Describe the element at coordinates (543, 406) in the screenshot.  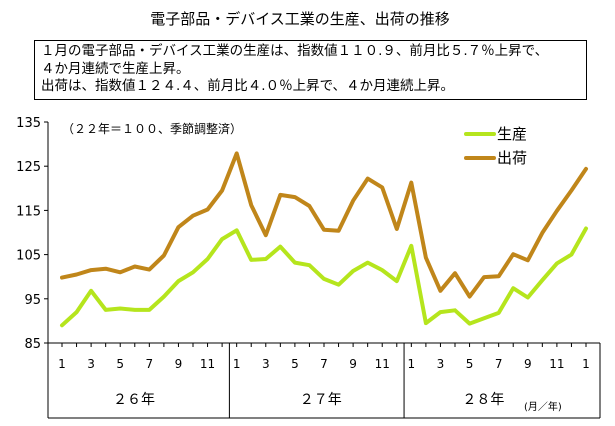
I see `unit-label: (月／年)` at that location.